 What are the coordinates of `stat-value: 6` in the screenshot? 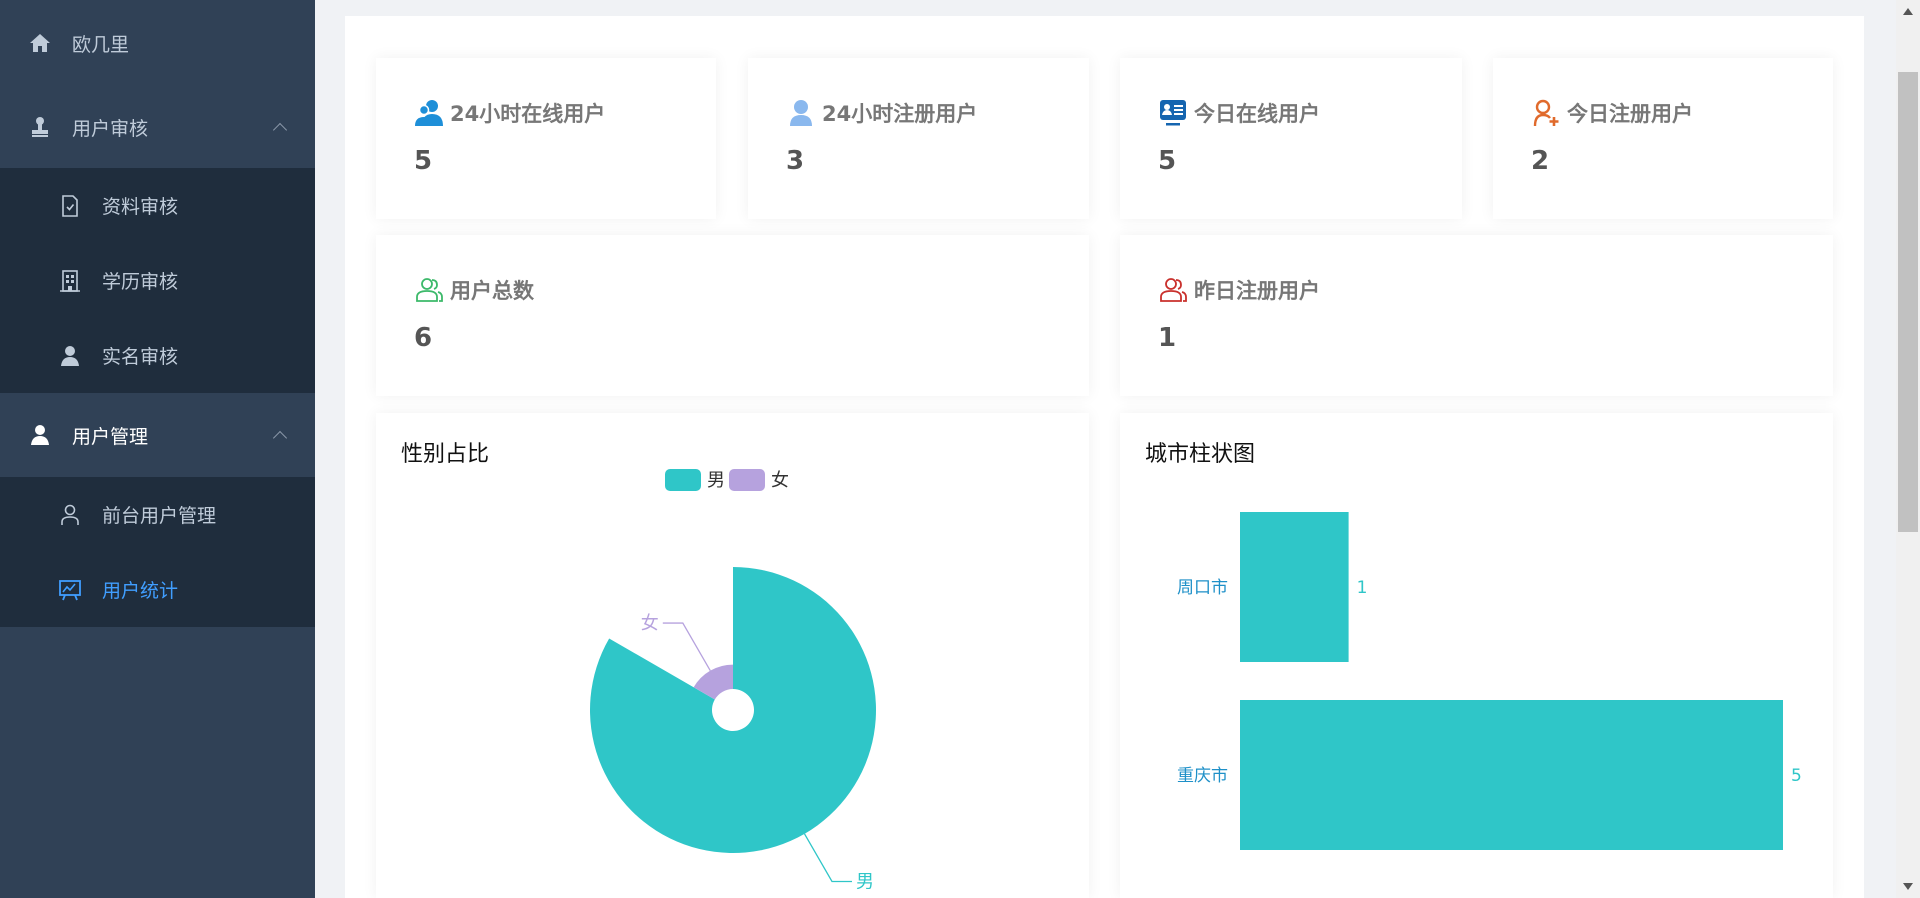 It's located at (423, 338).